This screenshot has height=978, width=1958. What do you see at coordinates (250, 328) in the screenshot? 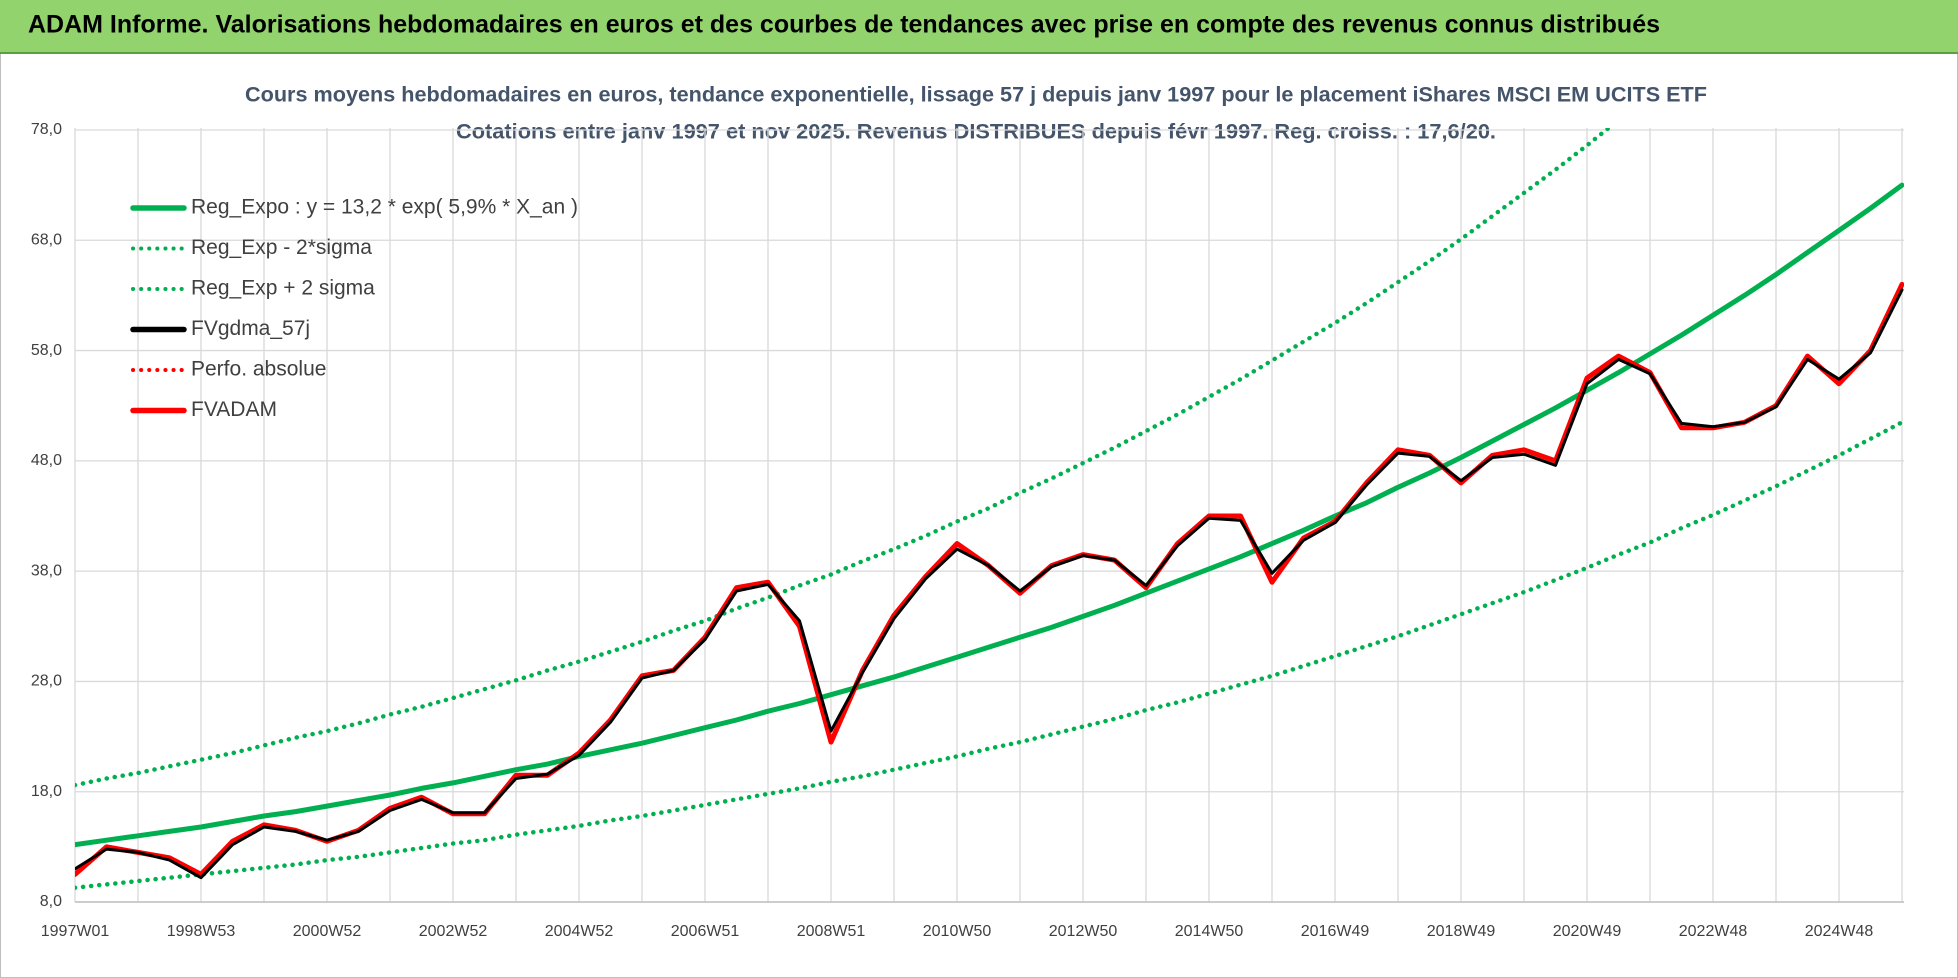
I see `legend-label: FVgdma_57j` at bounding box center [250, 328].